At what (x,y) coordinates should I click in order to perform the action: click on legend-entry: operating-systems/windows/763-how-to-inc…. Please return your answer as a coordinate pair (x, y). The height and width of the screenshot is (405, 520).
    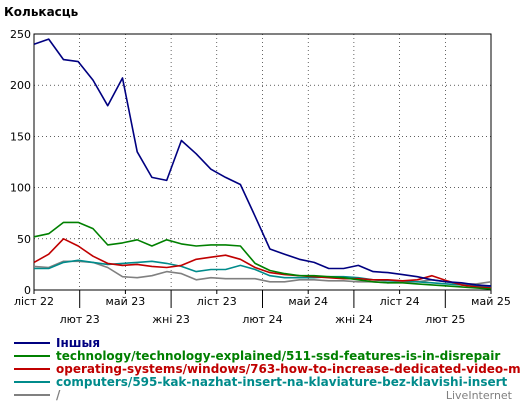
    Looking at the image, I should click on (288, 369).